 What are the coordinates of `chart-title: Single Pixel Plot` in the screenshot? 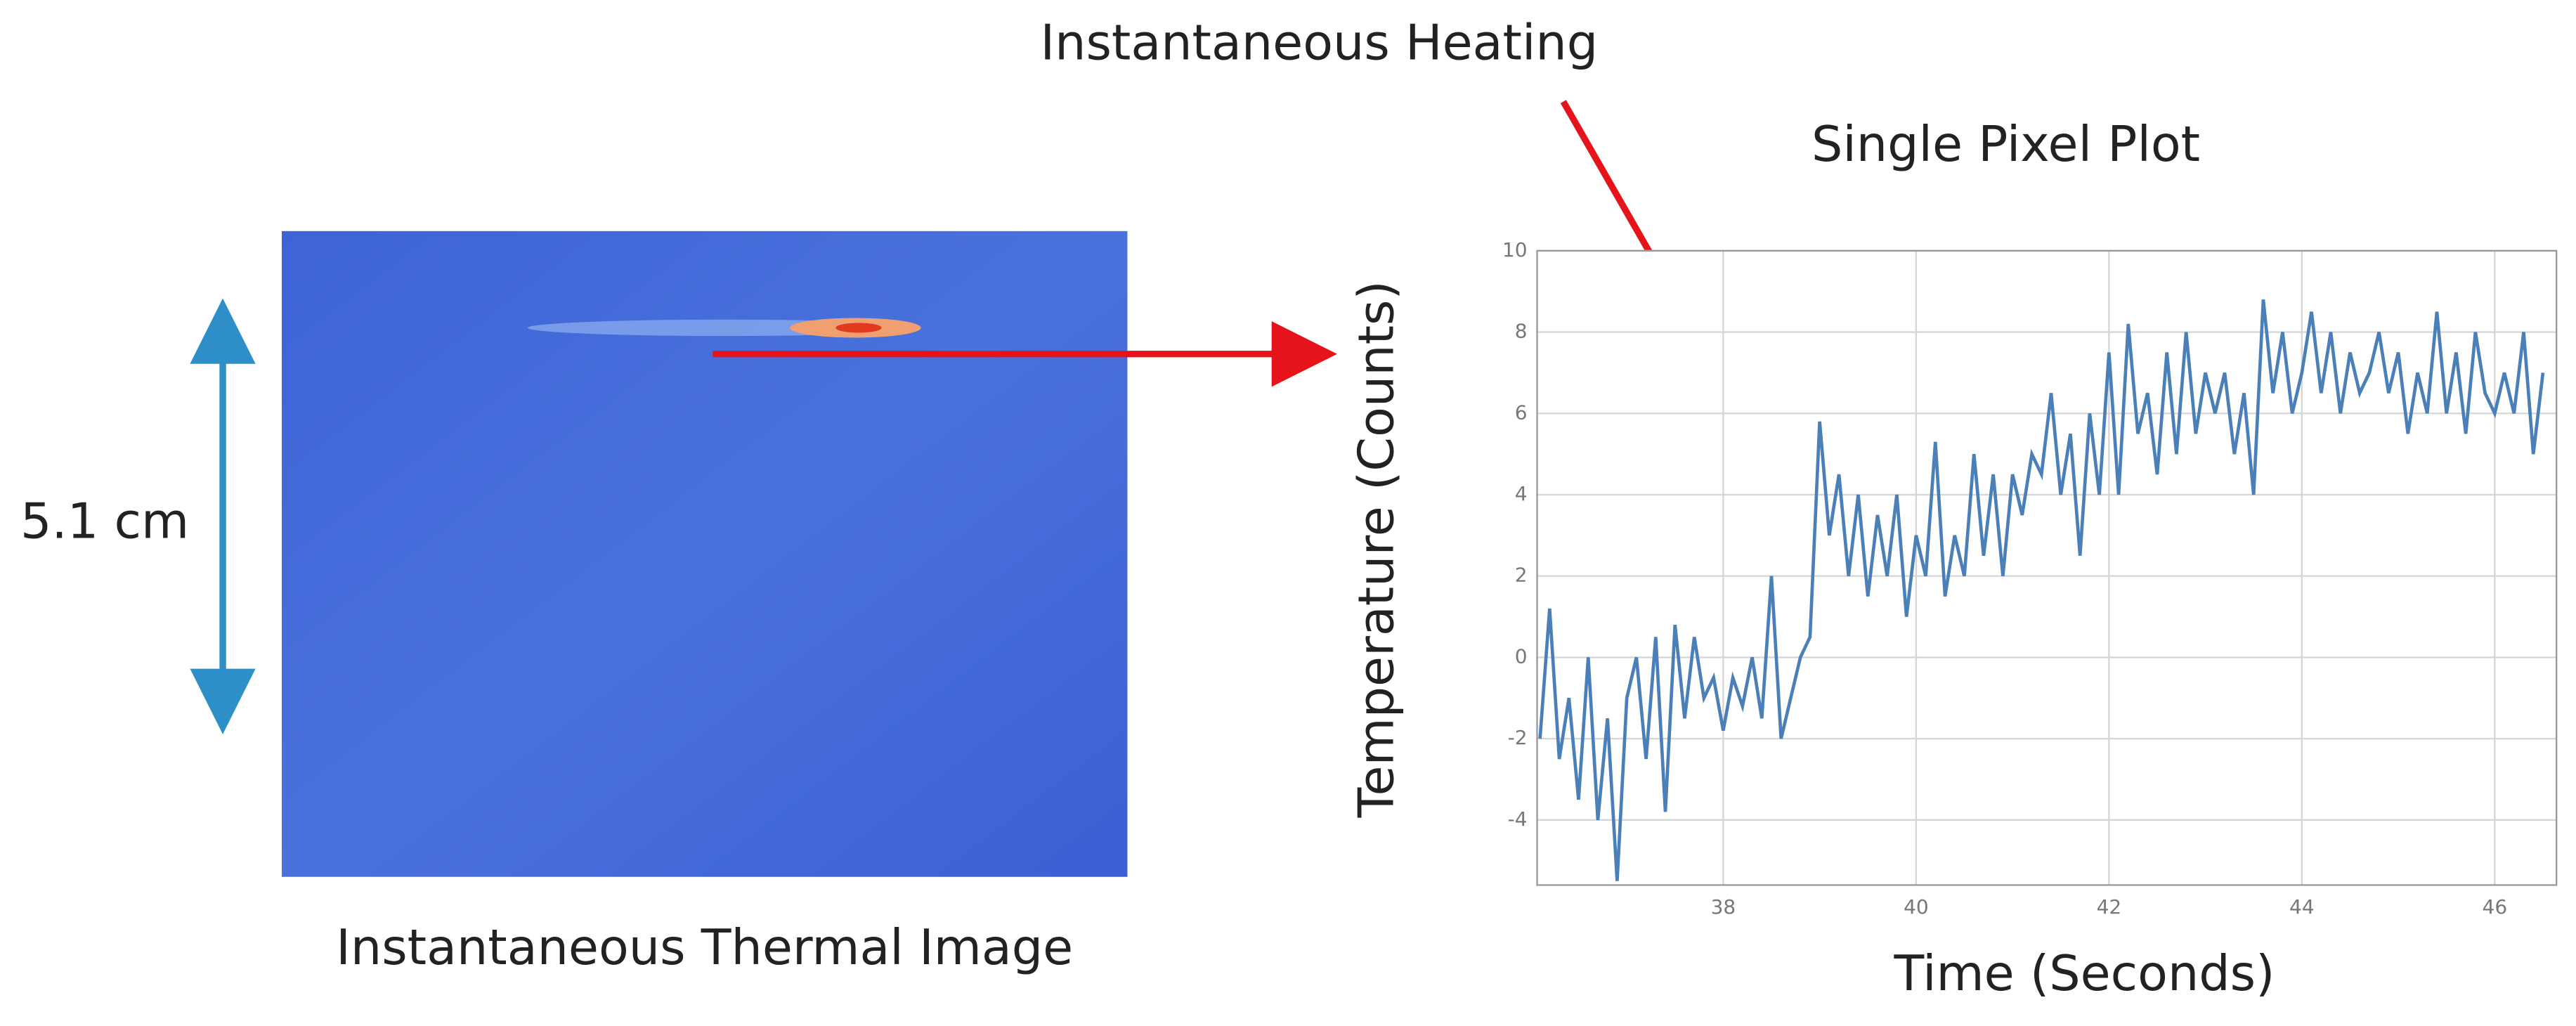 It's located at (2005, 145).